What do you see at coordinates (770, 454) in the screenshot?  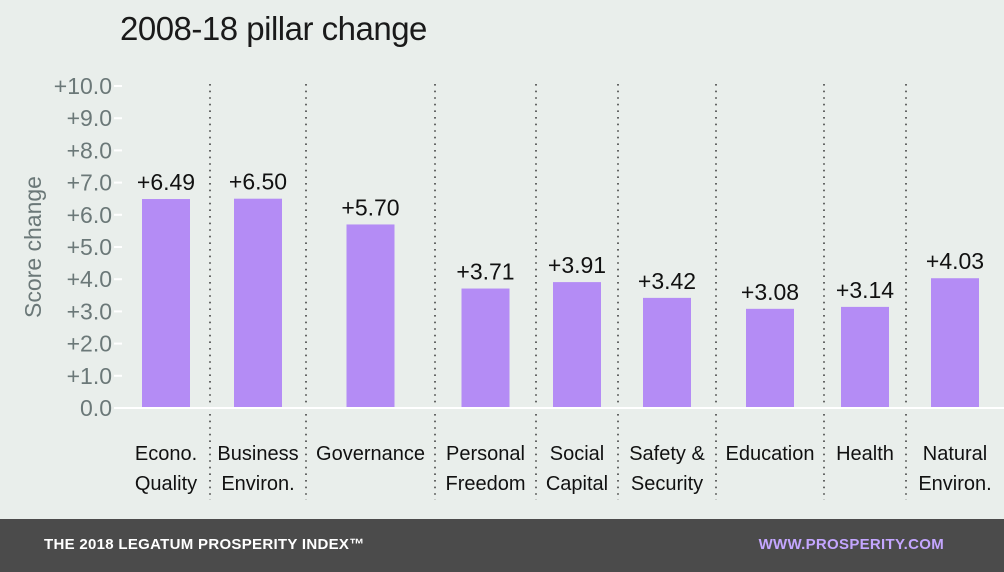 I see `x-category-label: Education` at bounding box center [770, 454].